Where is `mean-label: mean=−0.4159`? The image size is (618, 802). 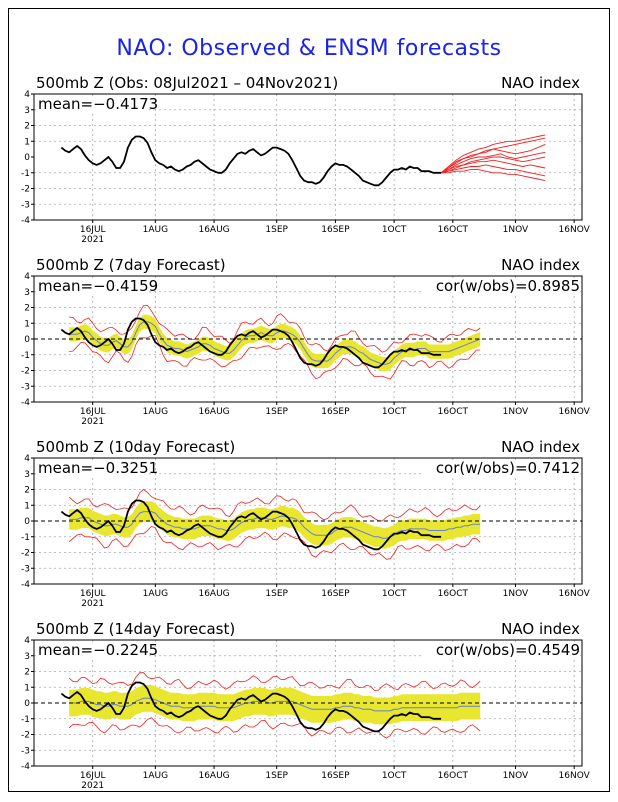
mean-label: mean=−0.4159 is located at coordinates (98, 286).